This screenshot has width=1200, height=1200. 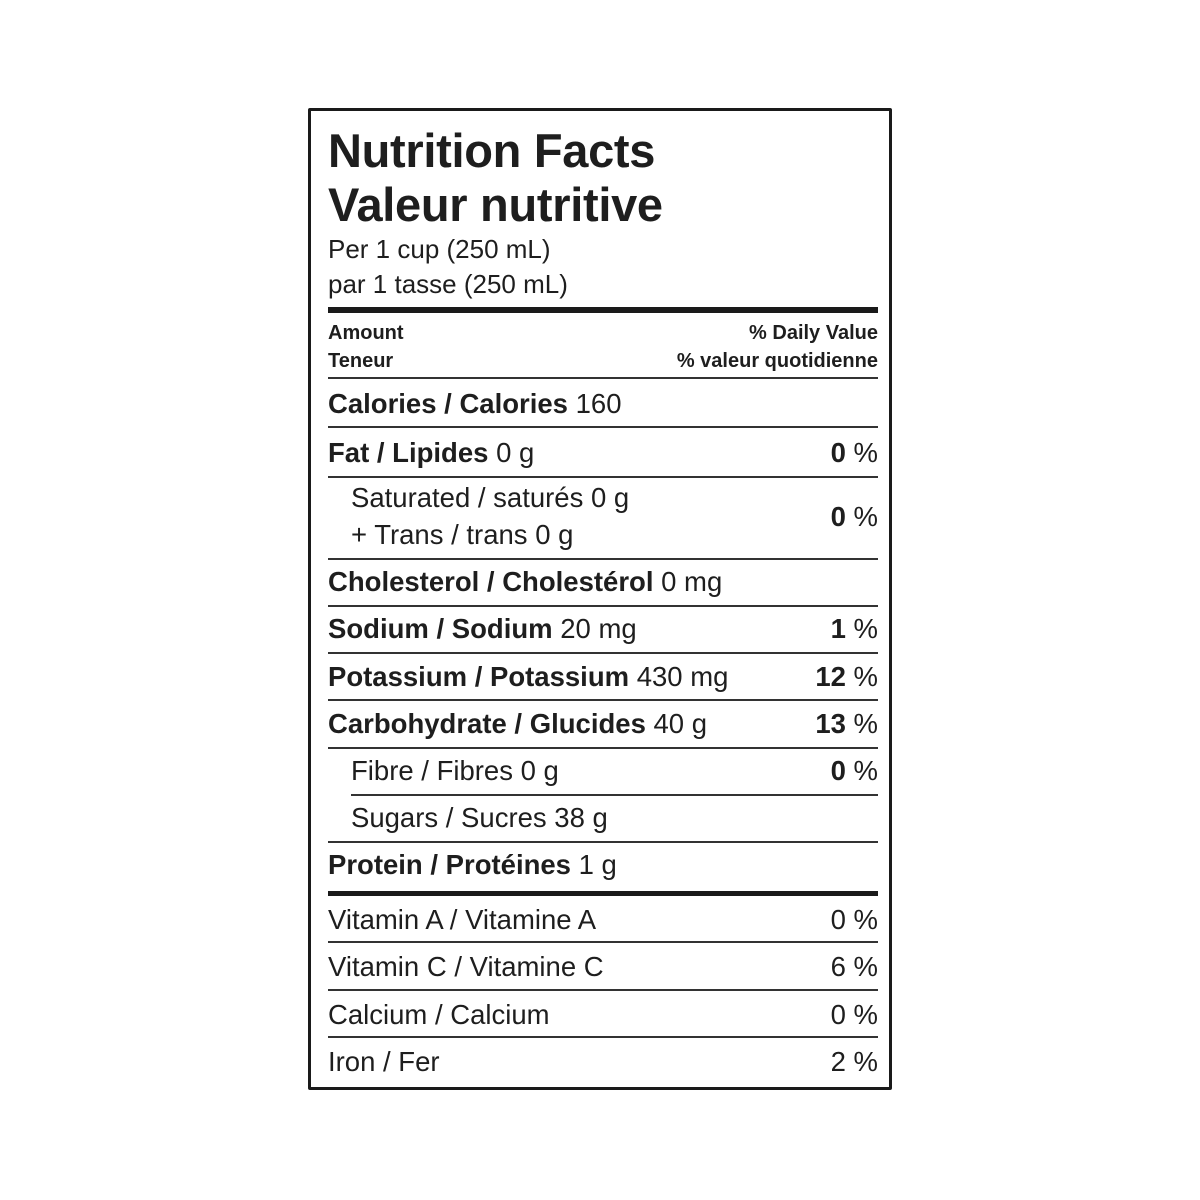 What do you see at coordinates (597, 864) in the screenshot?
I see `nutrient-amount: 1 g` at bounding box center [597, 864].